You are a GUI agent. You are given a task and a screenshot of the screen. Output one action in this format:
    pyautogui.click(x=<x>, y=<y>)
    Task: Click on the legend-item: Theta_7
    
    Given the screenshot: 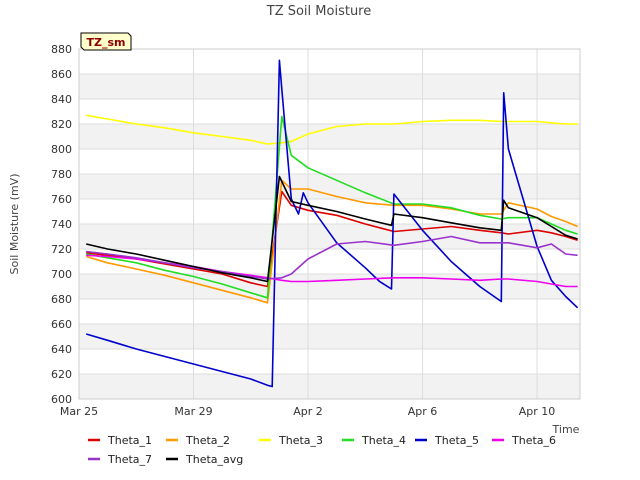 What is the action you would take?
    pyautogui.click(x=120, y=459)
    